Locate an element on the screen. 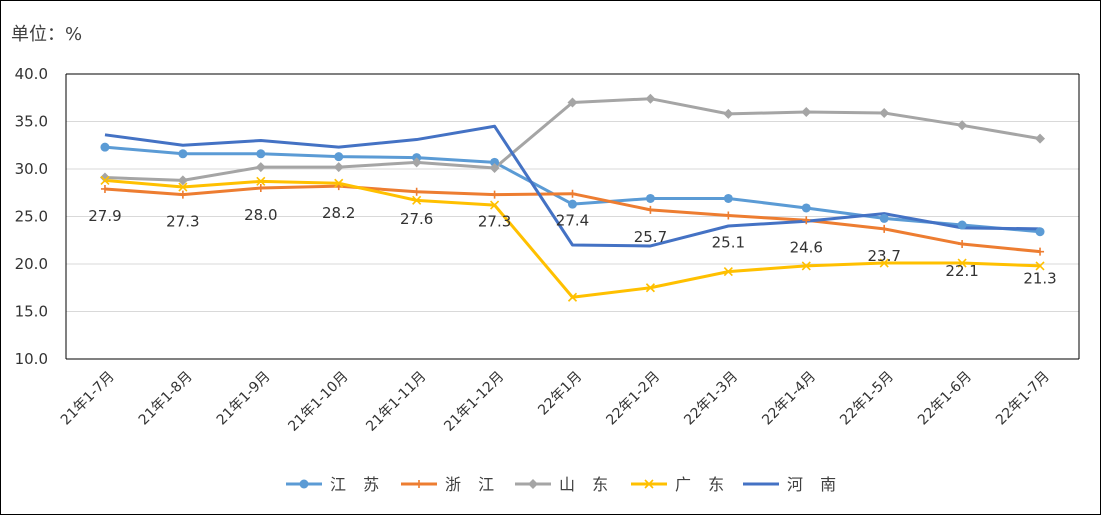 The width and height of the screenshot is (1101, 515). data-label: 28.2 is located at coordinates (338, 213).